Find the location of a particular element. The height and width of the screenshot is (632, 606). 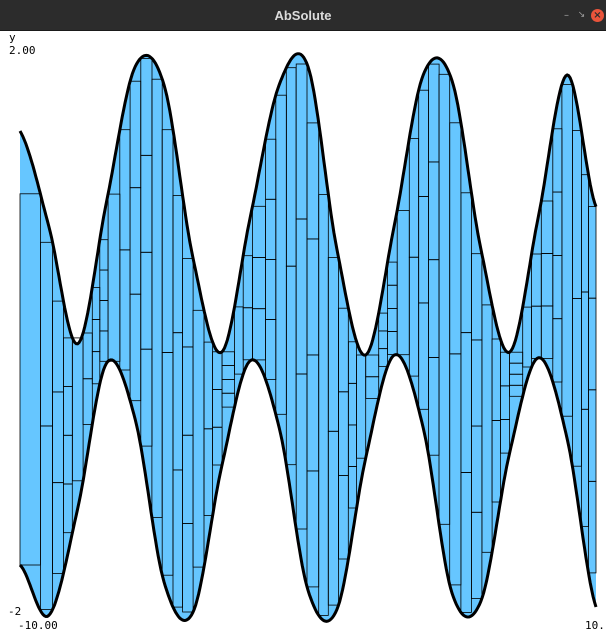

minimize-icon: – is located at coordinates (566, 15).